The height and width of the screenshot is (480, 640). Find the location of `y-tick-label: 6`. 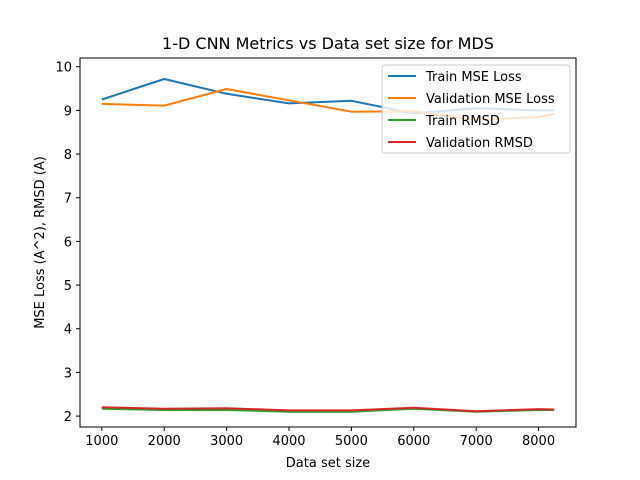

y-tick-label: 6 is located at coordinates (68, 242).